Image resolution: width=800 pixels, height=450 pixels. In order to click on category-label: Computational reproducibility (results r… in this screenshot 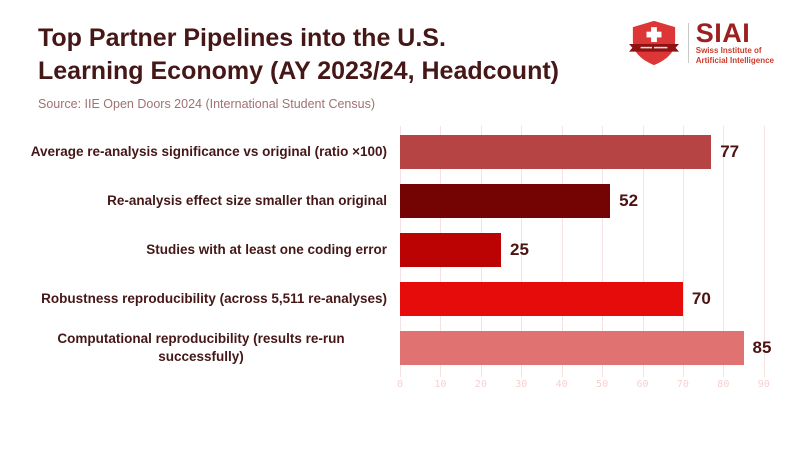, I will do `click(201, 347)`.